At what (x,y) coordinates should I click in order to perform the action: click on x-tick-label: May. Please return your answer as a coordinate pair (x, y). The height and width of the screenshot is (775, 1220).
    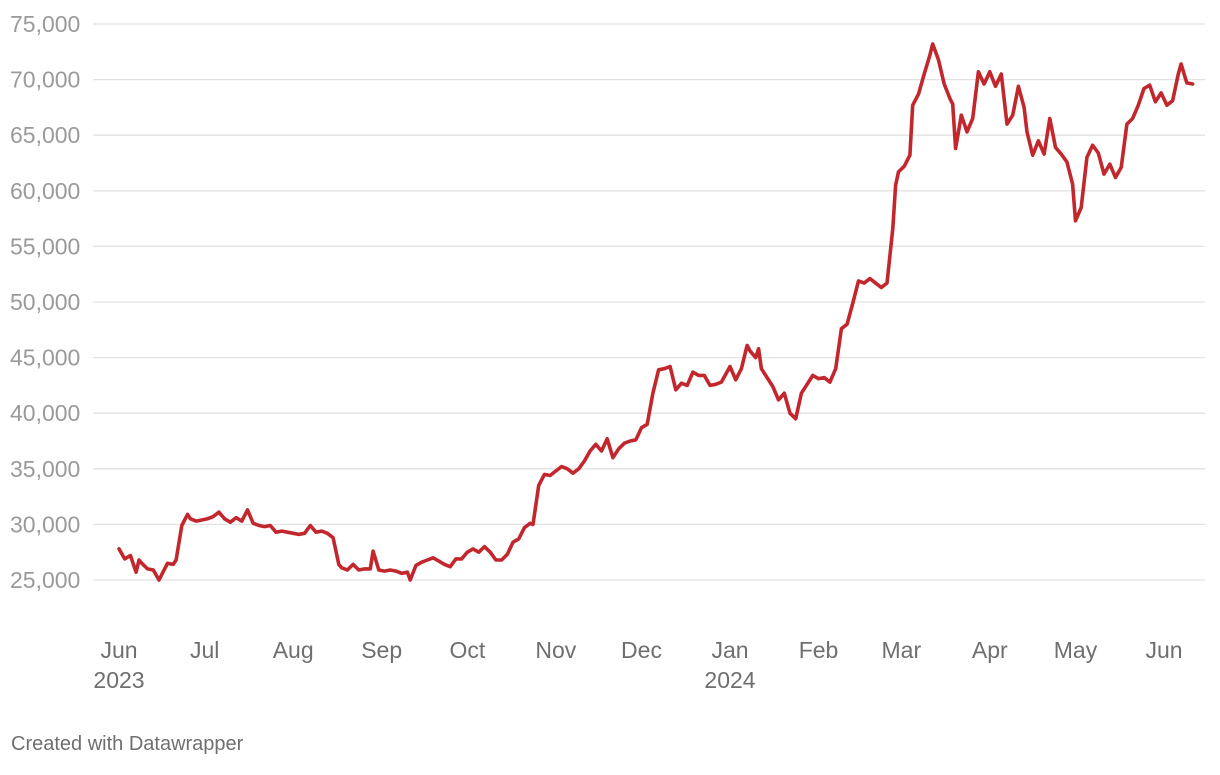
    Looking at the image, I should click on (1076, 650).